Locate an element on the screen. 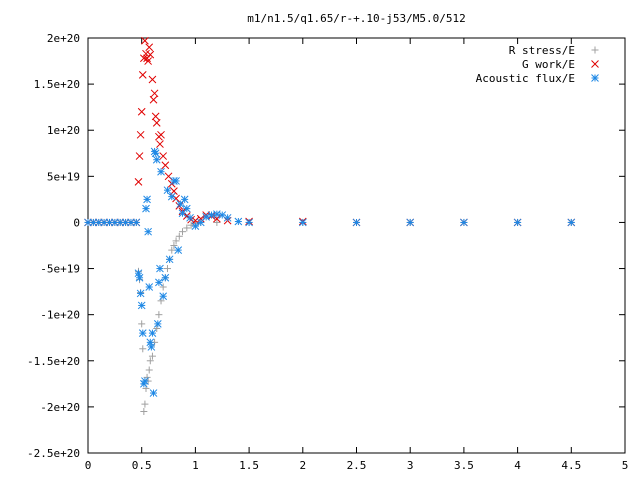  y-tick-label: -5e+19 is located at coordinates (60, 269).